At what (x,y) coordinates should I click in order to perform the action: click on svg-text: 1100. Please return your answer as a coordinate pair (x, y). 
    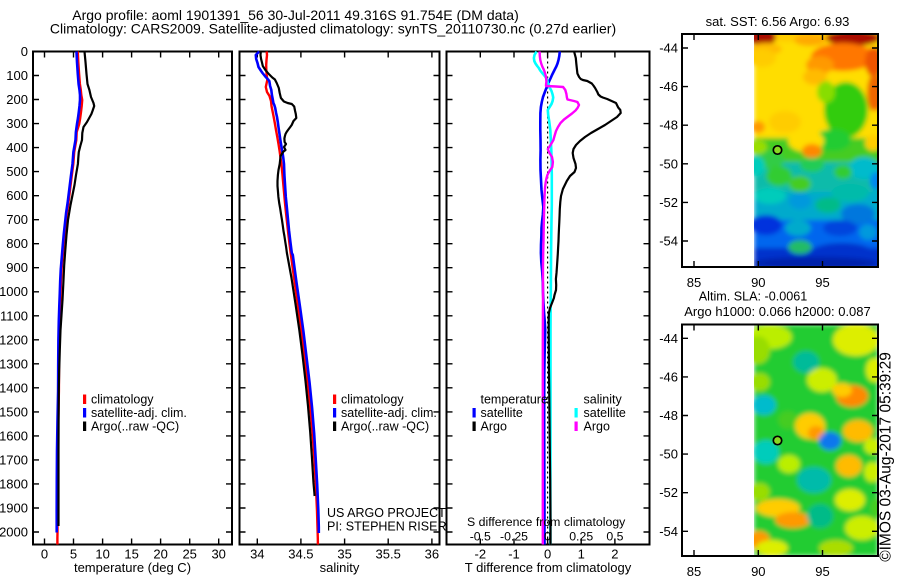
    Looking at the image, I should click on (14, 315).